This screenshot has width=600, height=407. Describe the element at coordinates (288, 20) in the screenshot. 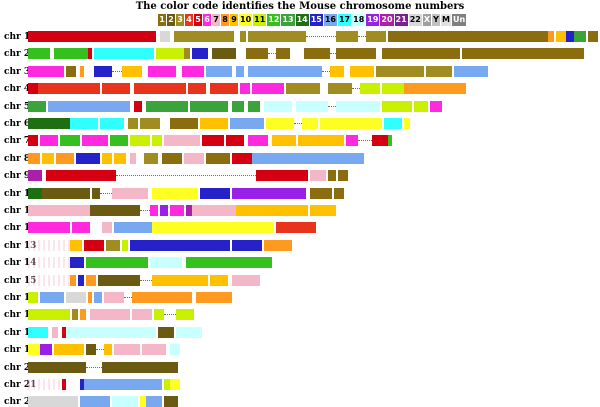

I see `legend-item-13: 13` at that location.